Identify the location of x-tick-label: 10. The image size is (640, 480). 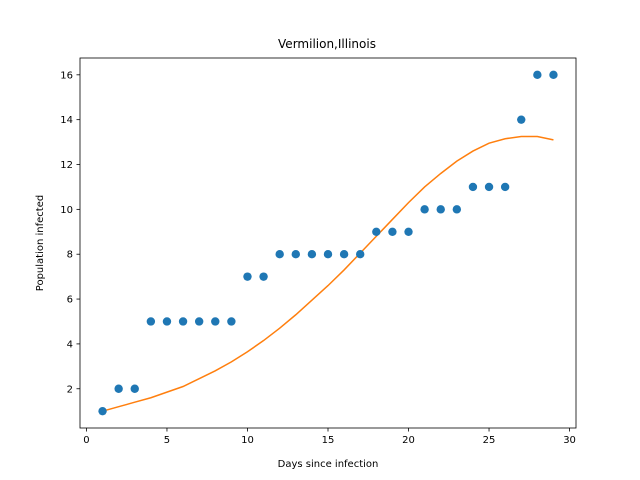
(247, 440).